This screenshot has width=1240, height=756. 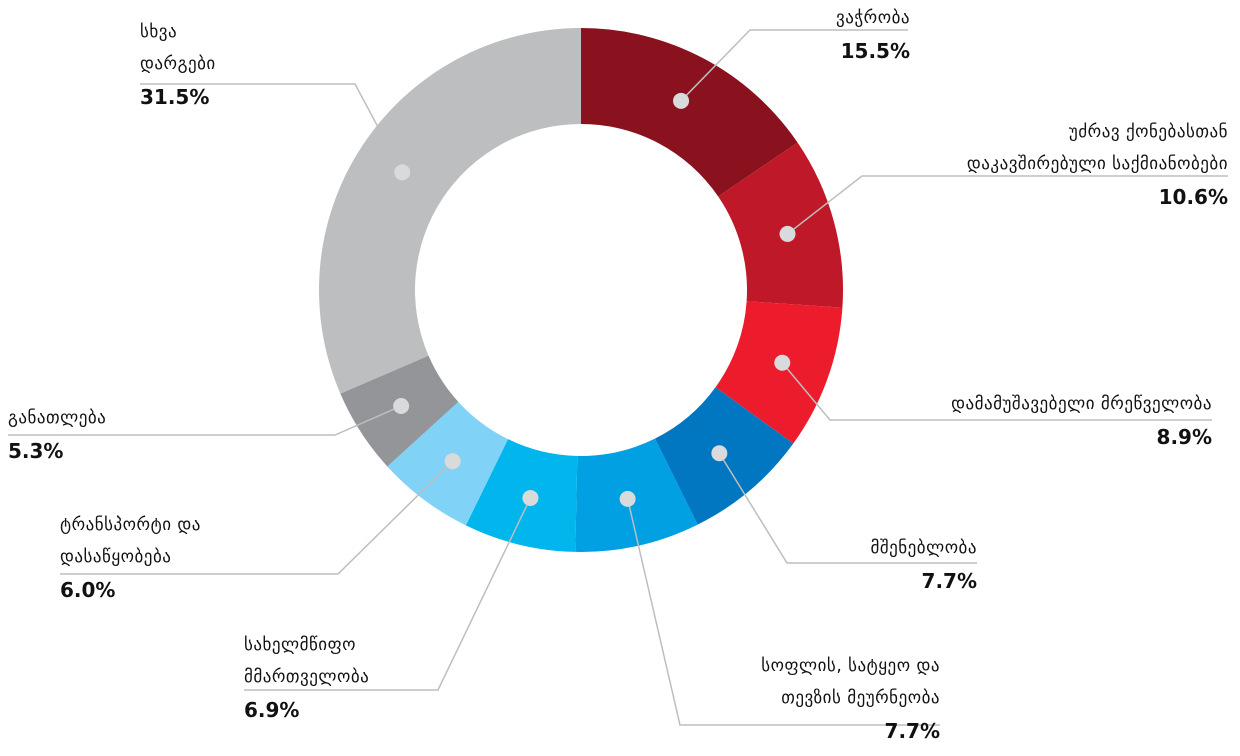 I want to click on segment-label: დამამუშავებელი მრეწველობა 8.9%, so click(x=1081, y=421).